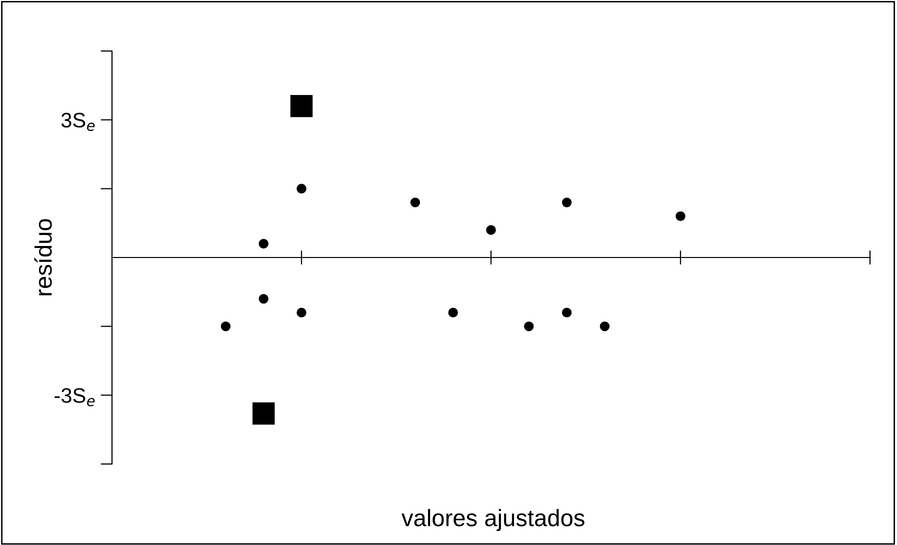 Image resolution: width=897 pixels, height=545 pixels. Describe the element at coordinates (78, 121) in the screenshot. I see `y-tick-label: 3S$_{e}$` at that location.